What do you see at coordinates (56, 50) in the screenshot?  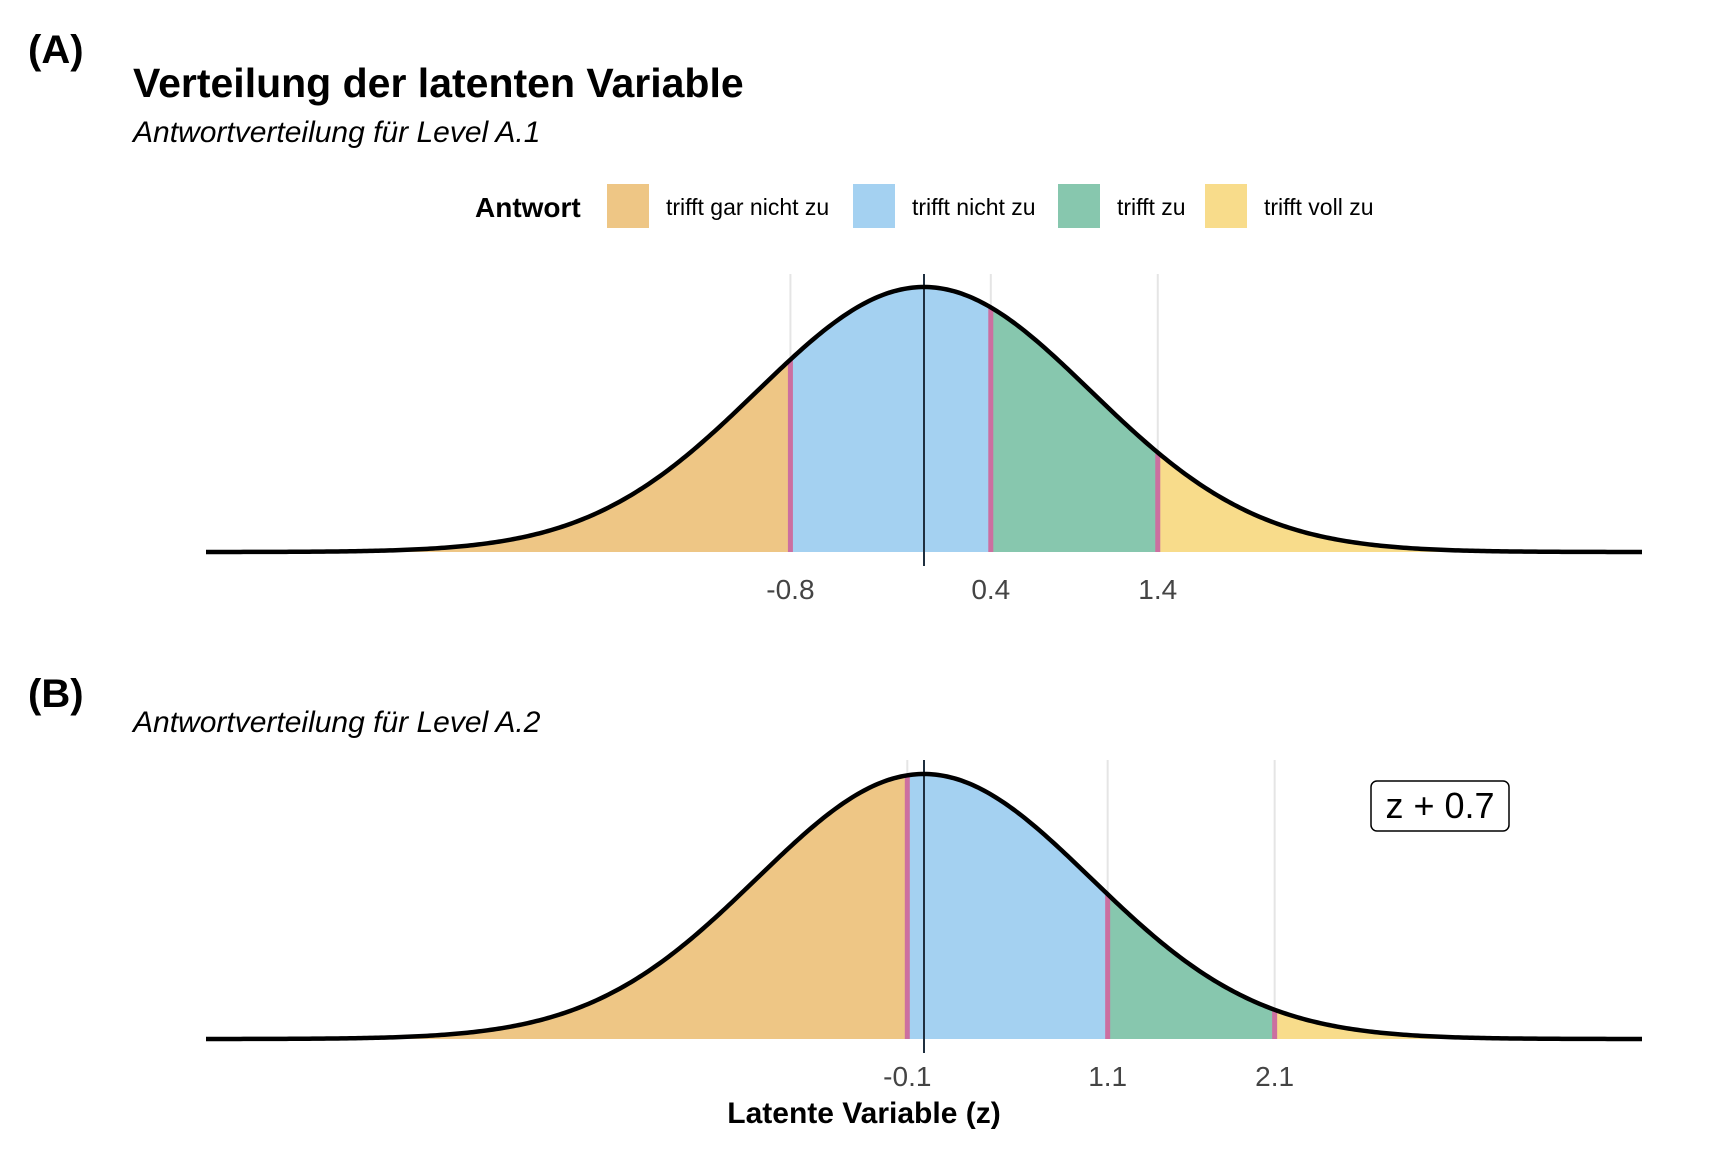 I see `panel-a-tag: (A)` at bounding box center [56, 50].